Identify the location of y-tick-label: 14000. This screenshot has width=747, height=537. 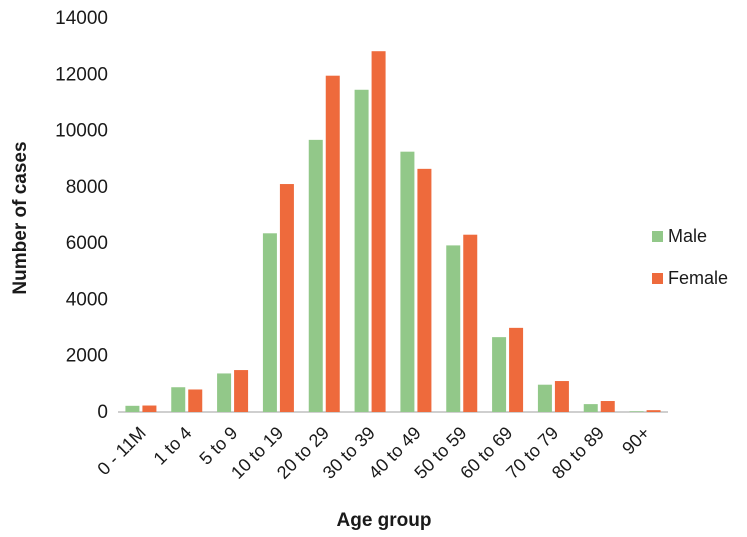
(81, 18).